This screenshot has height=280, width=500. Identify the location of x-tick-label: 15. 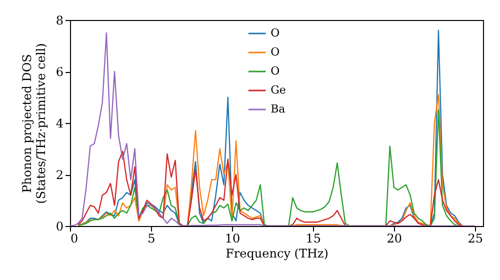
(314, 239).